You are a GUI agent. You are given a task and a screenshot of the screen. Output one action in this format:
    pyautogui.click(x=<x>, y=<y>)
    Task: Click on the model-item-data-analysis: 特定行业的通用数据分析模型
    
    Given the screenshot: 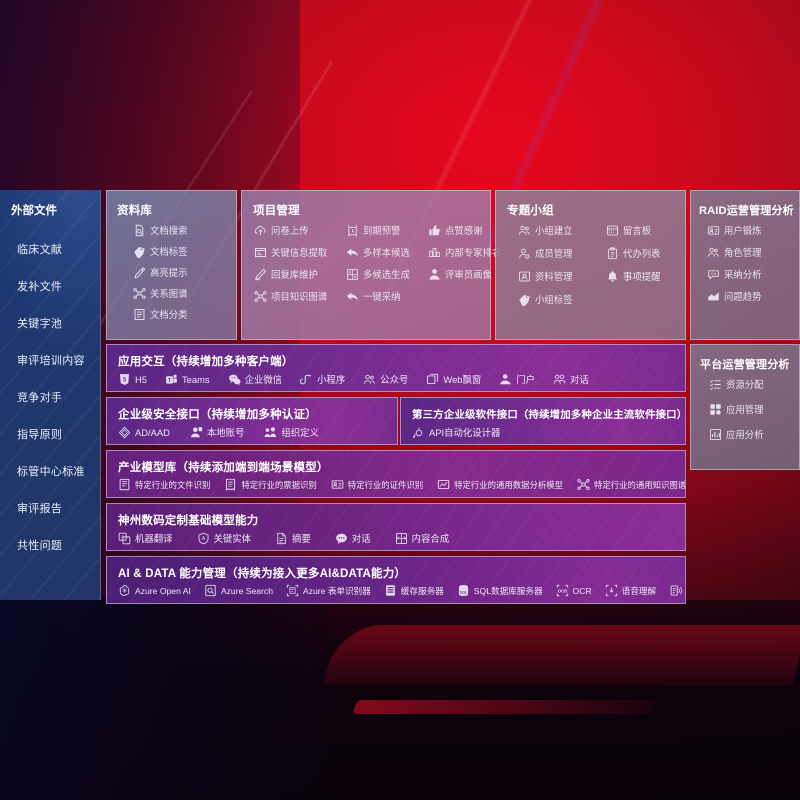 What is the action you would take?
    pyautogui.click(x=500, y=484)
    